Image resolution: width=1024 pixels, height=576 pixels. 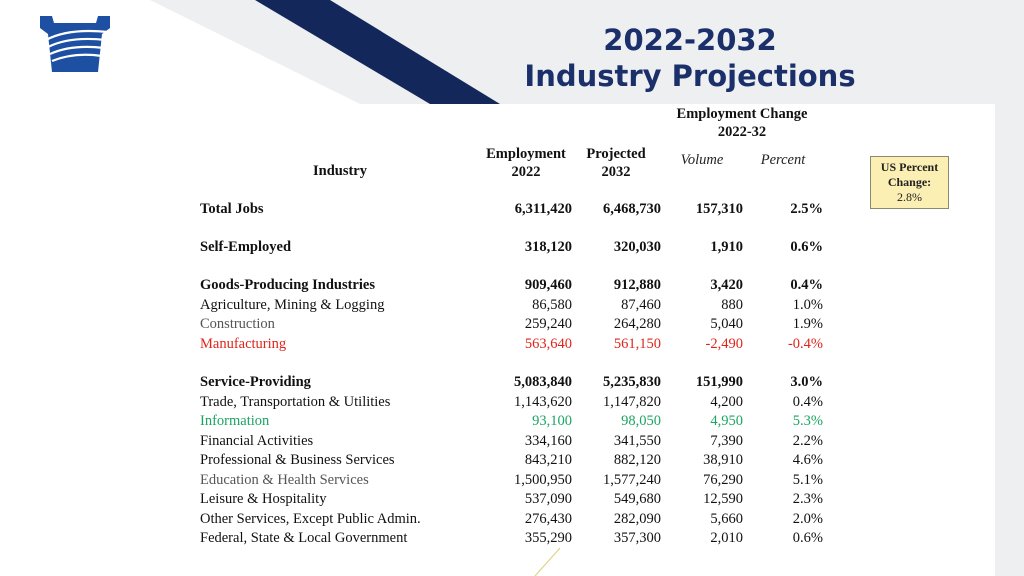 I want to click on row-projected-2032: 264,280, so click(x=637, y=324).